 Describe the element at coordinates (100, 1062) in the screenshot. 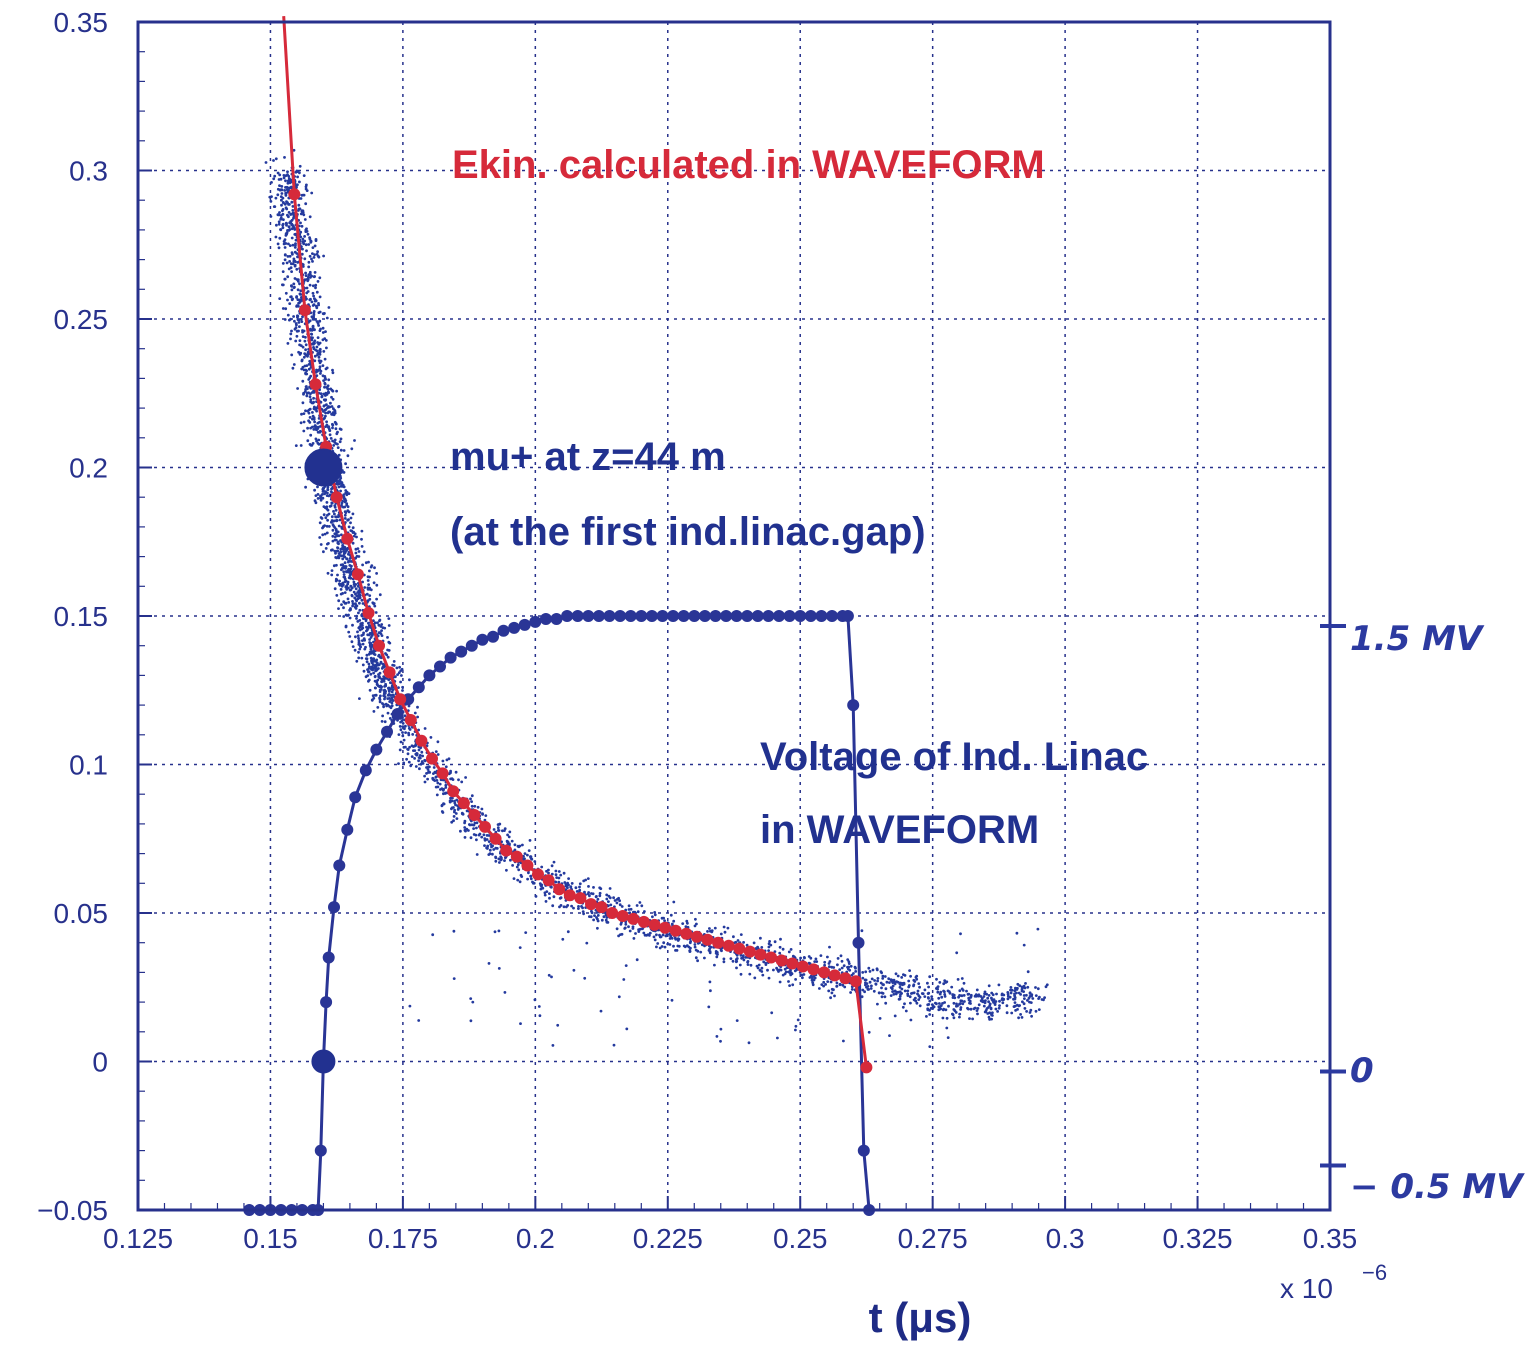

I see `y-tick-label: 0` at that location.